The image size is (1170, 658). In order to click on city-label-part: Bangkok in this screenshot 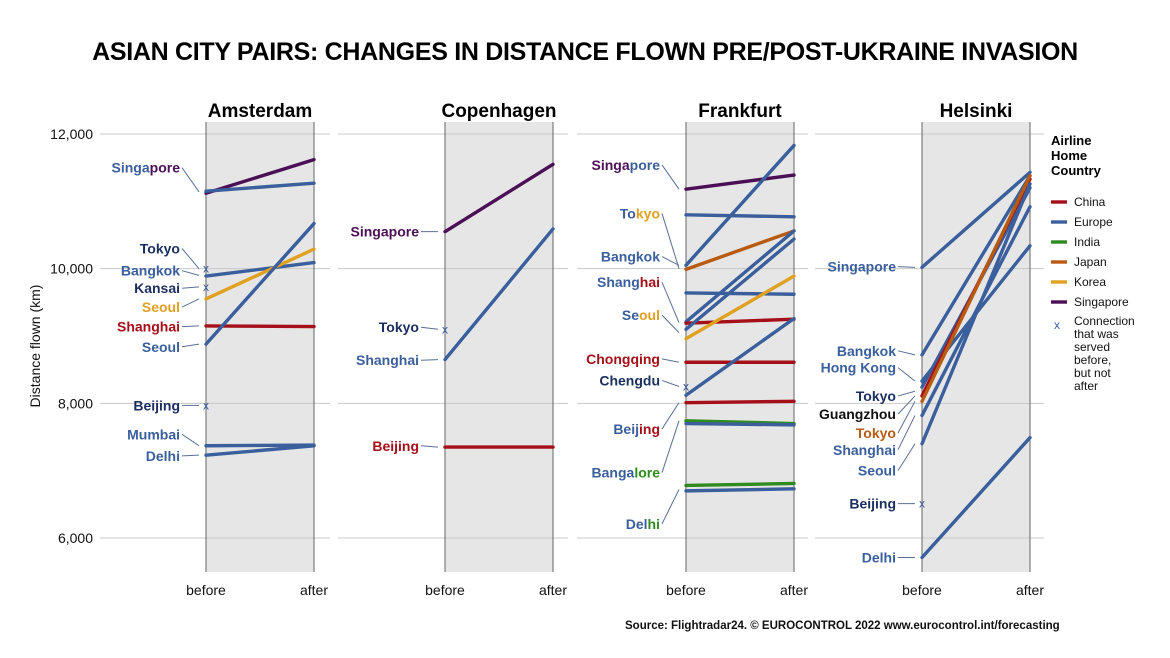, I will do `click(630, 257)`.